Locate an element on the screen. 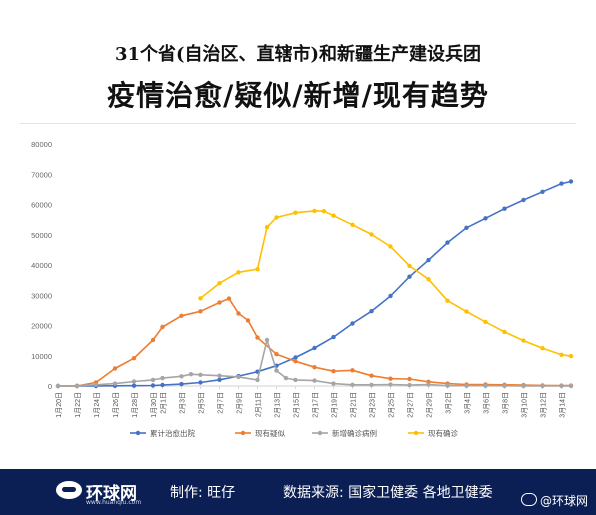 The image size is (596, 515). logo-domain: www.huanqiu.com is located at coordinates (114, 502).